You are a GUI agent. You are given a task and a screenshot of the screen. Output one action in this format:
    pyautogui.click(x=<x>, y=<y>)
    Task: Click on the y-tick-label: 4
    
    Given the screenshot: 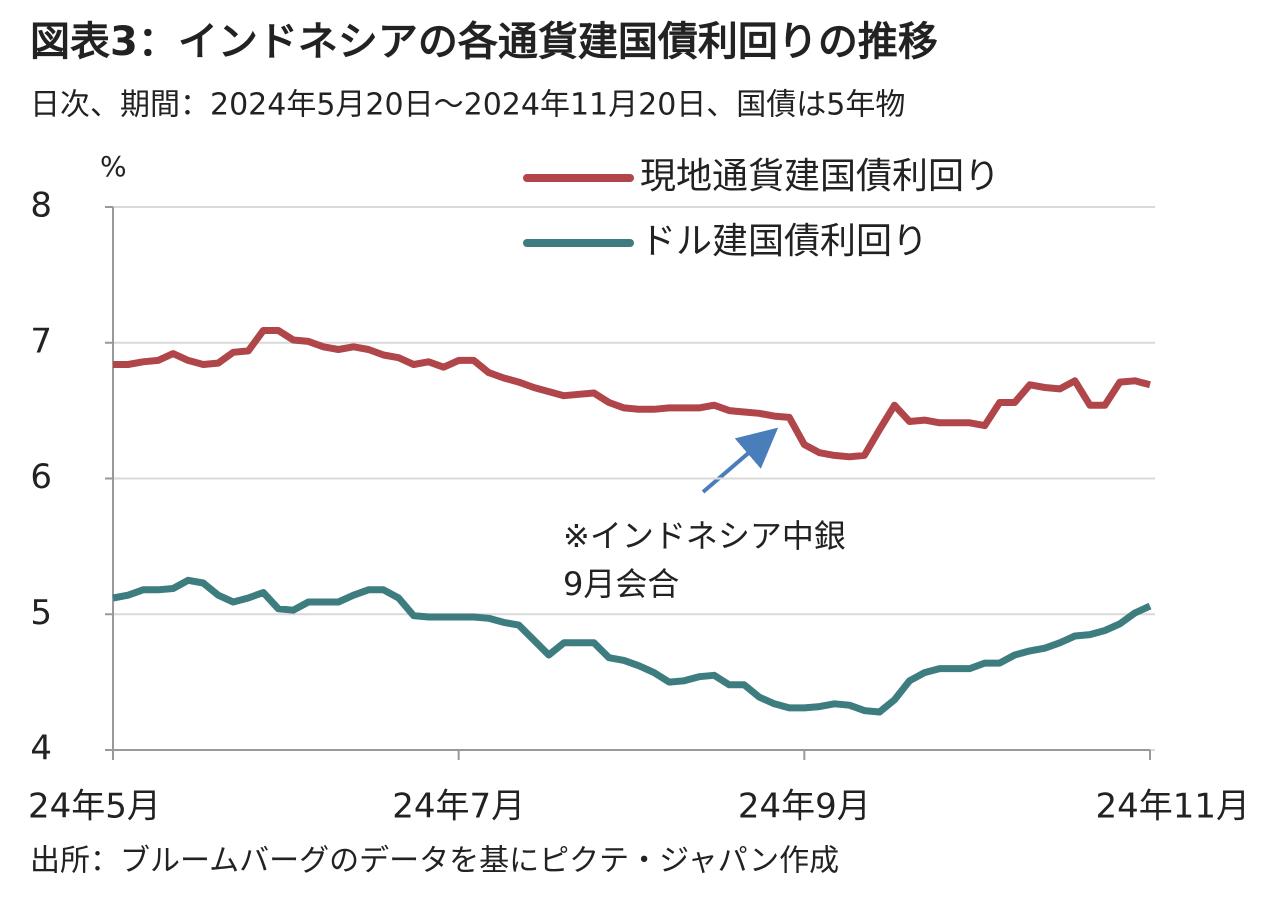 What is the action you would take?
    pyautogui.click(x=41, y=749)
    